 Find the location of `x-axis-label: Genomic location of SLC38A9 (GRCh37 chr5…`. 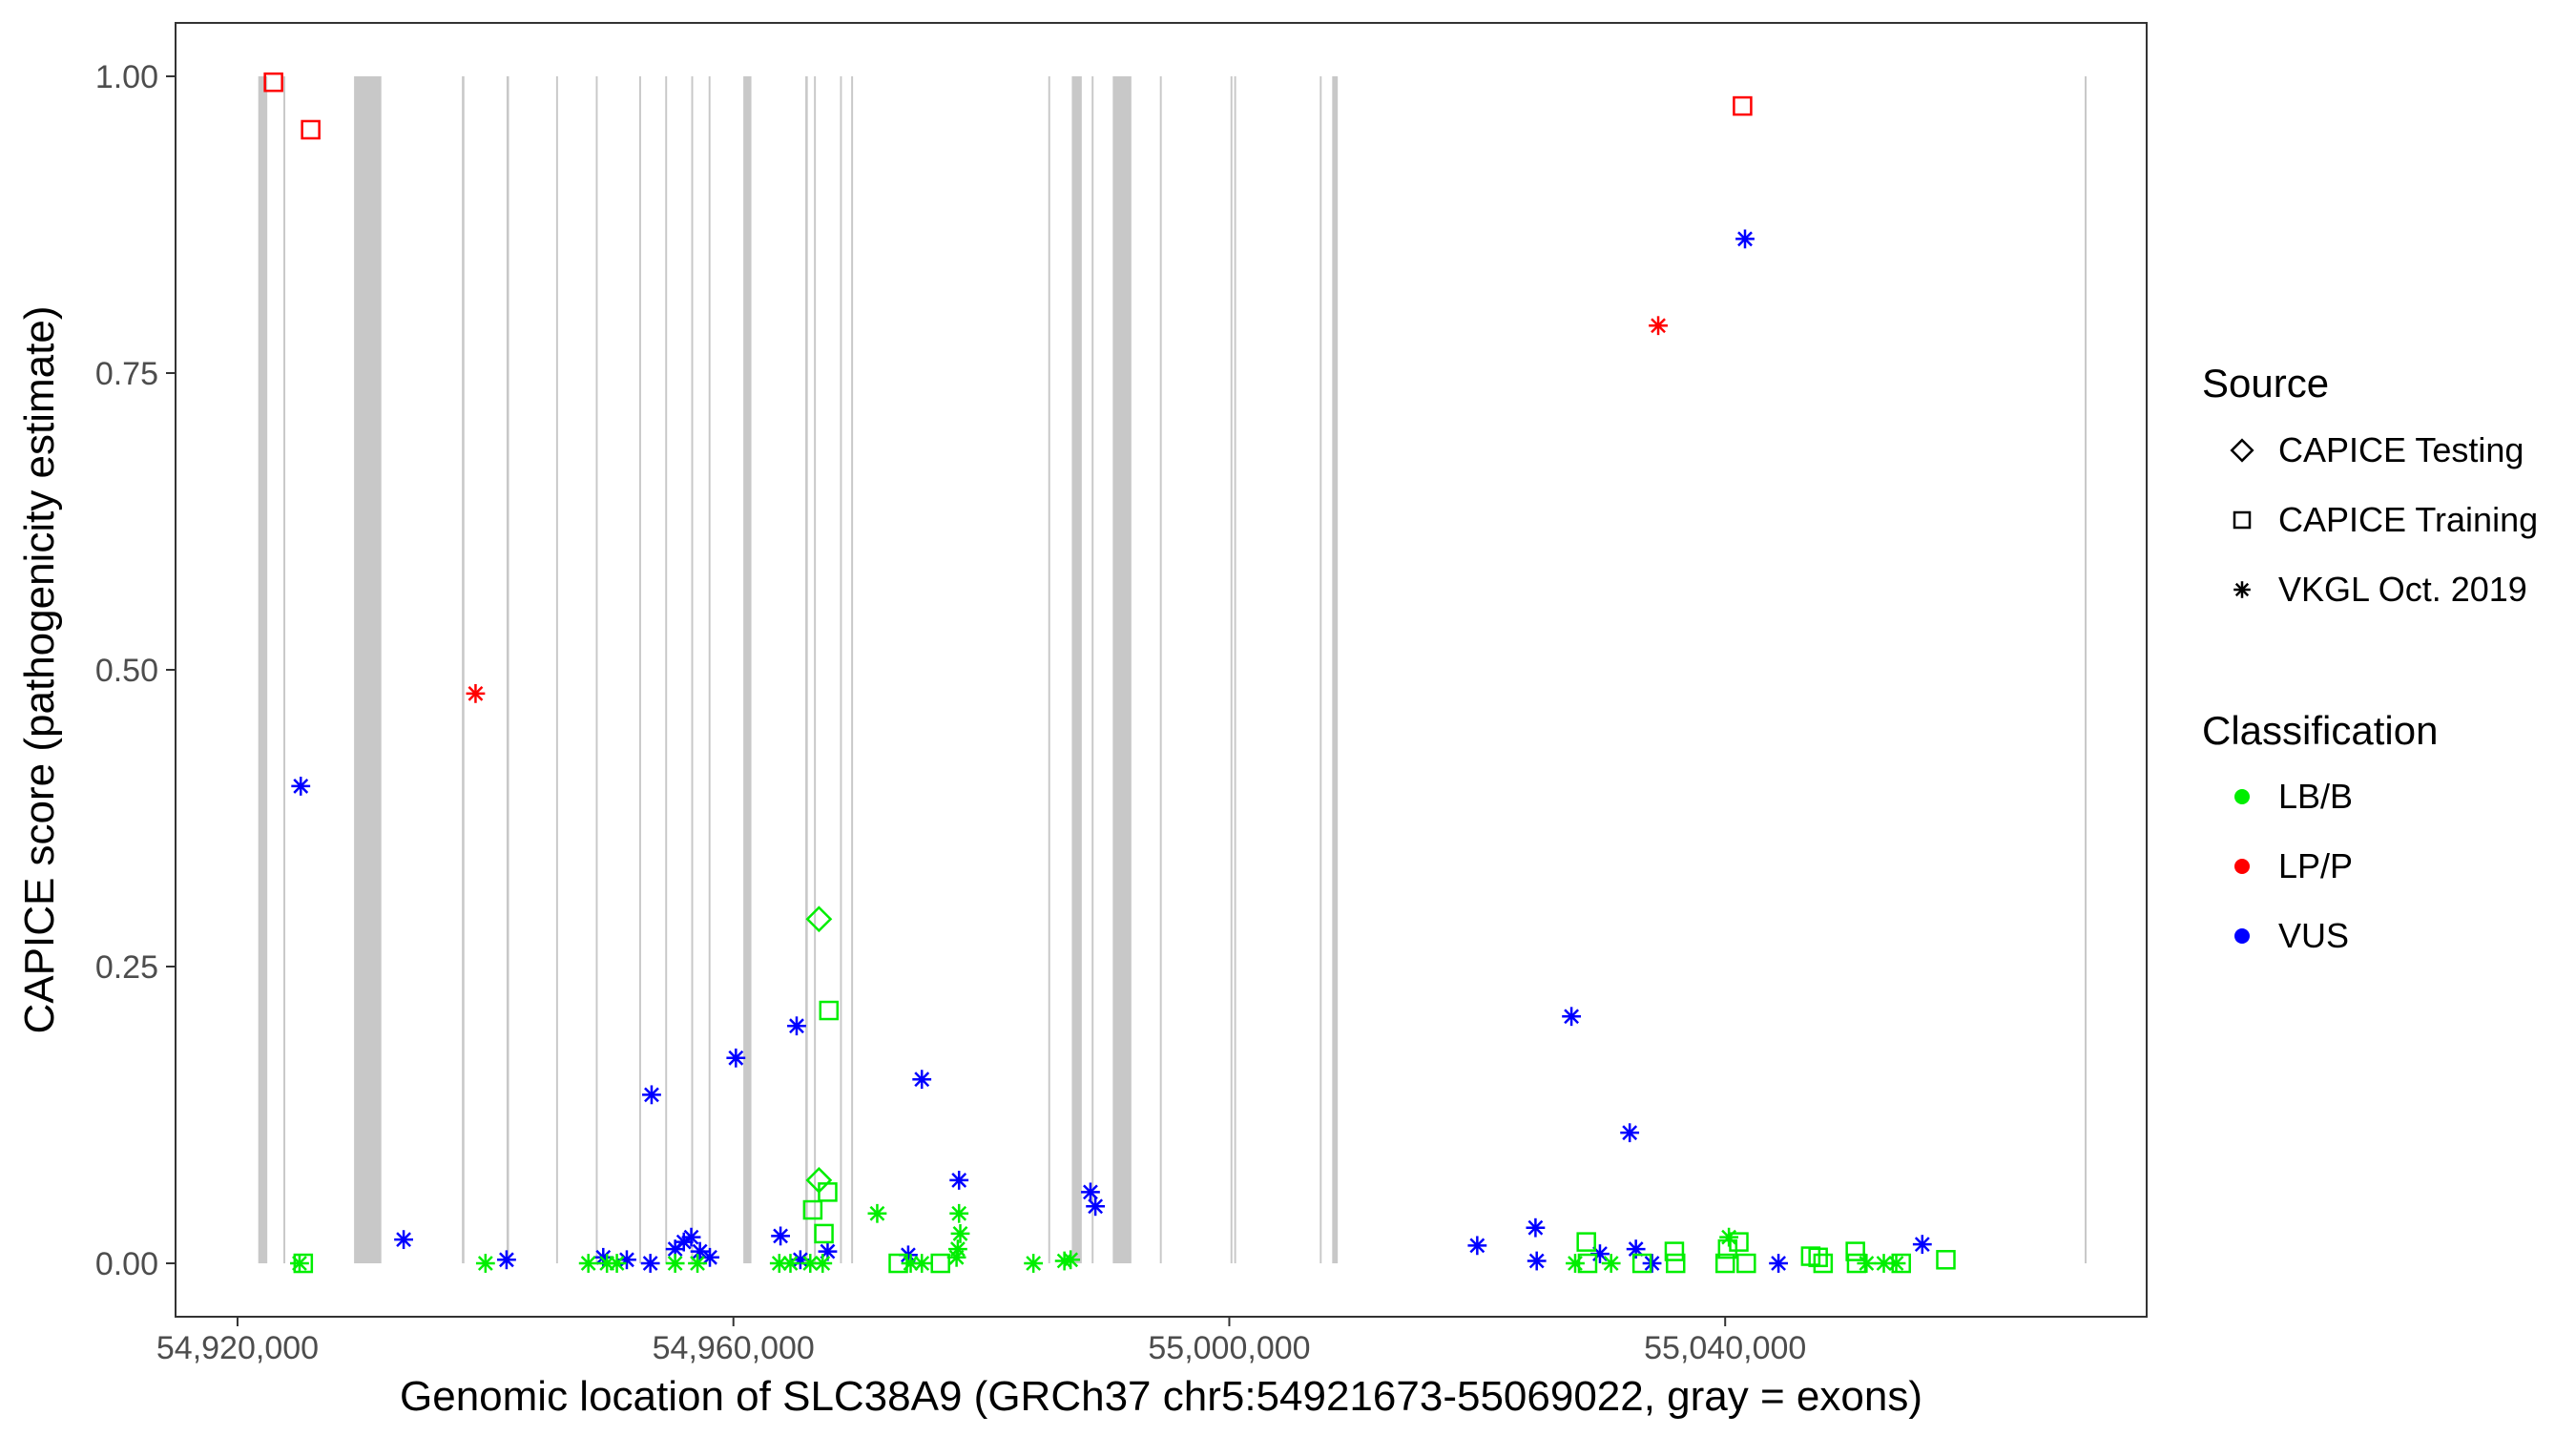

x-axis-label: Genomic location of SLC38A9 (GRCh37 chr5… is located at coordinates (1161, 1396).